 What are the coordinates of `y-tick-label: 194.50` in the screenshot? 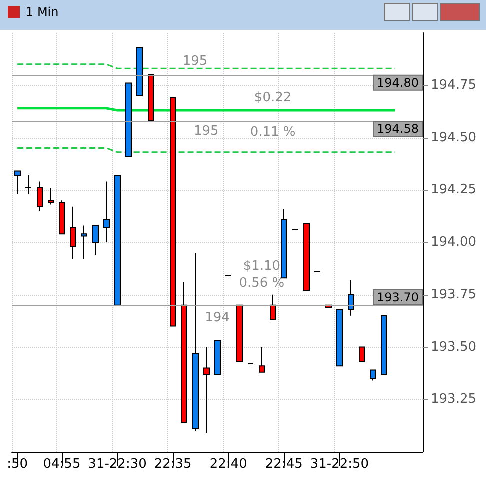 It's located at (453, 138).